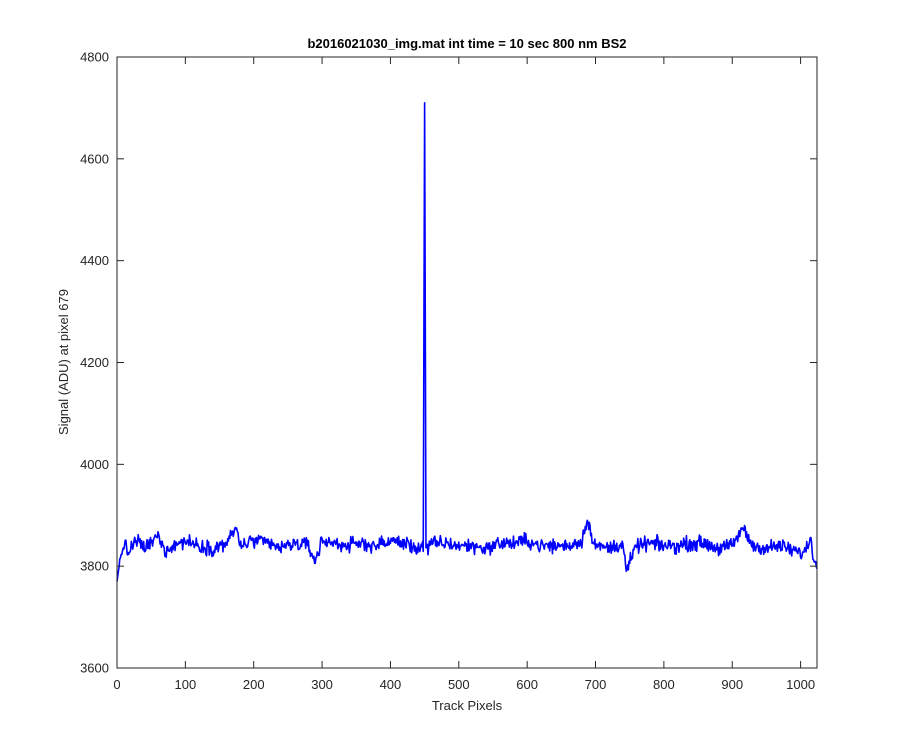 The image size is (900, 750). Describe the element at coordinates (732, 684) in the screenshot. I see `x-tick-label: 900` at that location.